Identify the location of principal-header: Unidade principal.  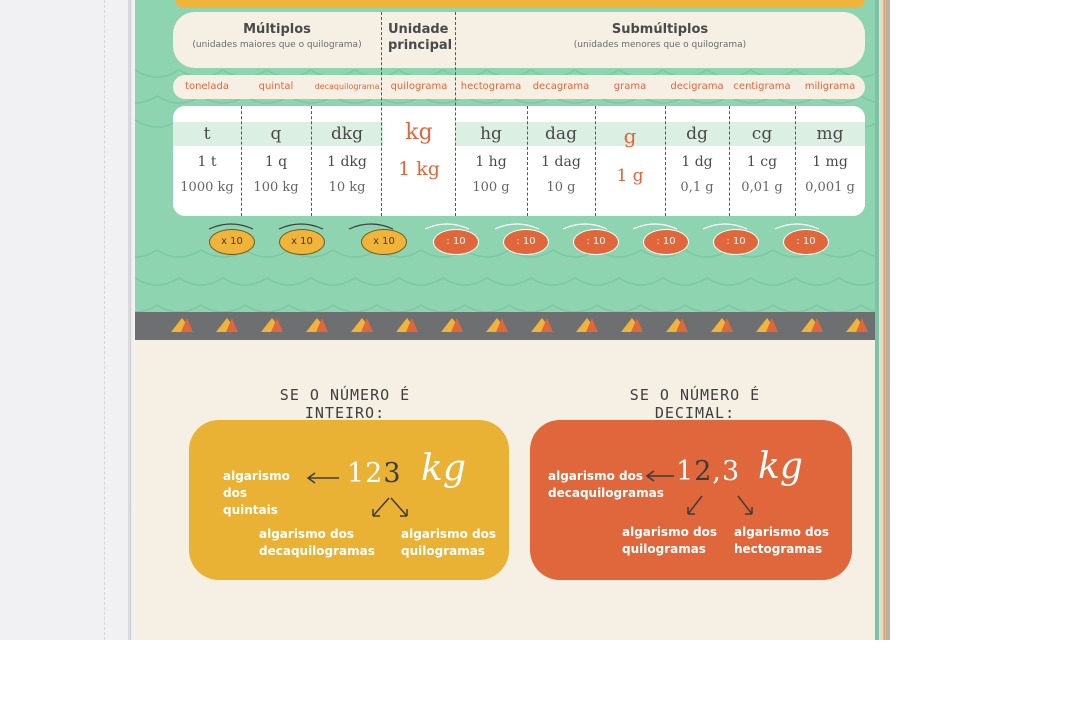
(418, 40).